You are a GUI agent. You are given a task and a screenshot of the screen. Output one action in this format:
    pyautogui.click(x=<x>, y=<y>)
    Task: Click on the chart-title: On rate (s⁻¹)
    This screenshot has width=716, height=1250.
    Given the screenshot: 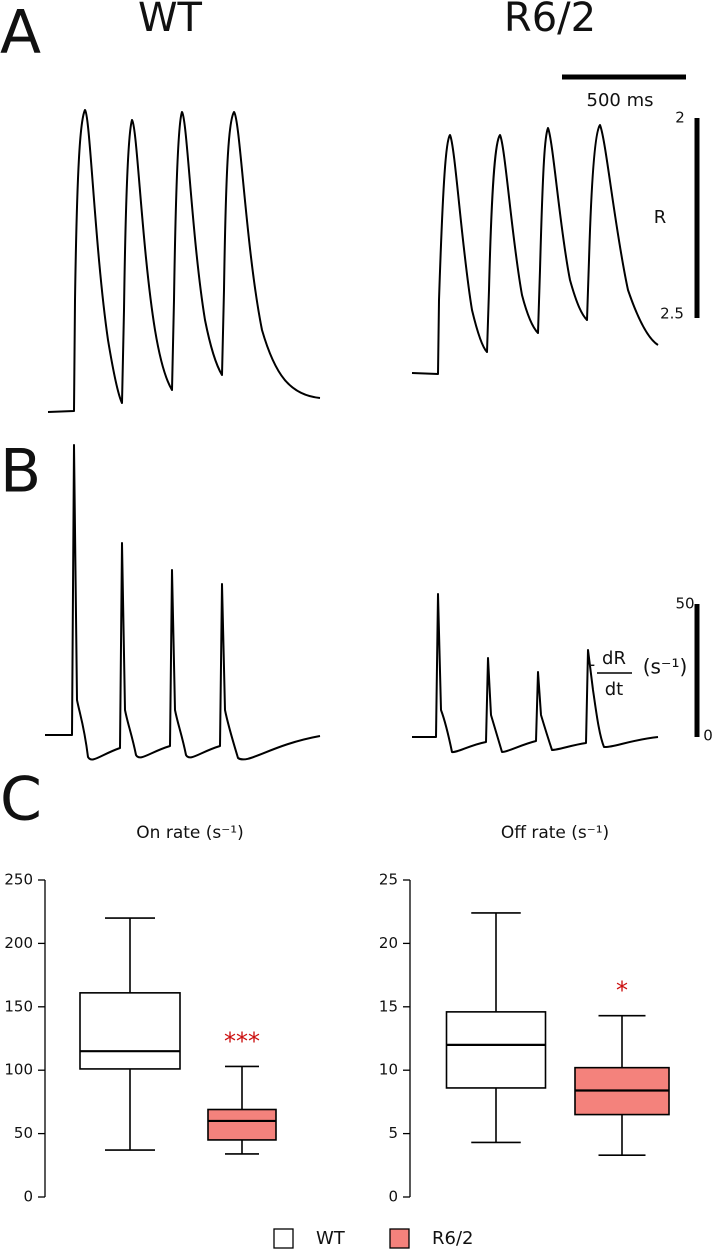 What is the action you would take?
    pyautogui.click(x=189, y=833)
    